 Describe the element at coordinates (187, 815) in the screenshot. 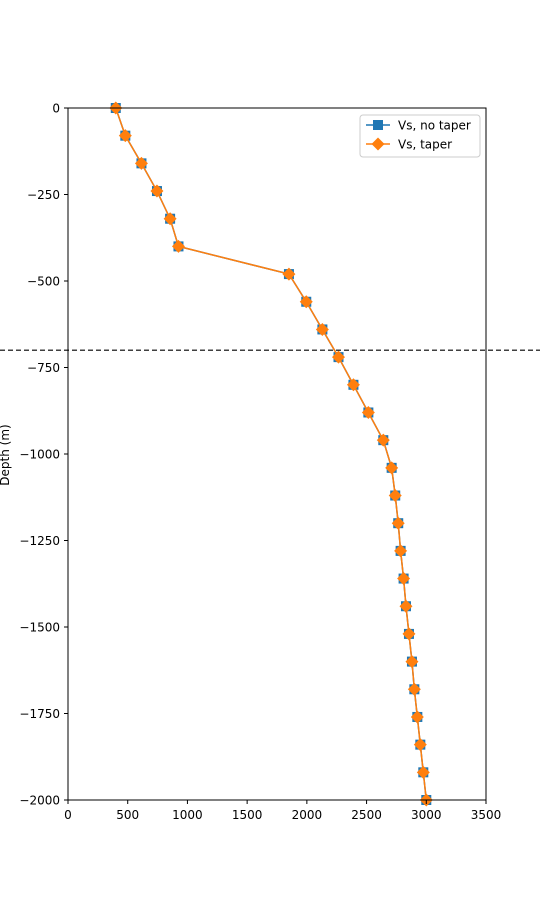

I see `x-tick-label-2: 1000` at that location.